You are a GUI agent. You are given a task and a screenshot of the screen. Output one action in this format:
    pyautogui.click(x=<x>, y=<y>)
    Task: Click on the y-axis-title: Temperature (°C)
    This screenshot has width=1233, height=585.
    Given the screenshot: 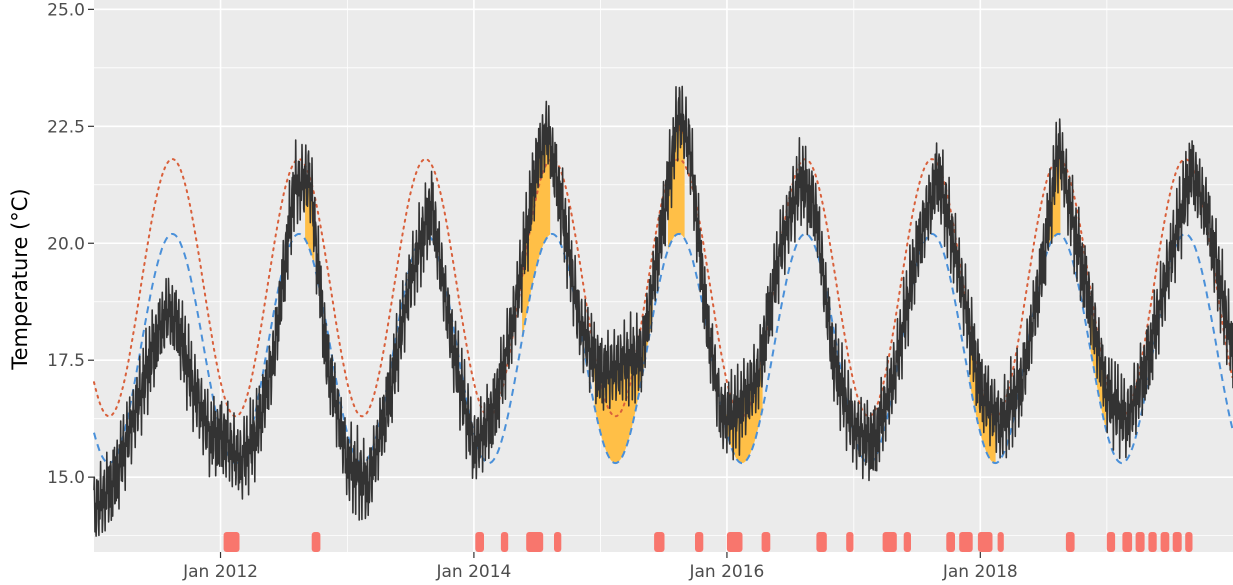 What is the action you would take?
    pyautogui.click(x=20, y=279)
    